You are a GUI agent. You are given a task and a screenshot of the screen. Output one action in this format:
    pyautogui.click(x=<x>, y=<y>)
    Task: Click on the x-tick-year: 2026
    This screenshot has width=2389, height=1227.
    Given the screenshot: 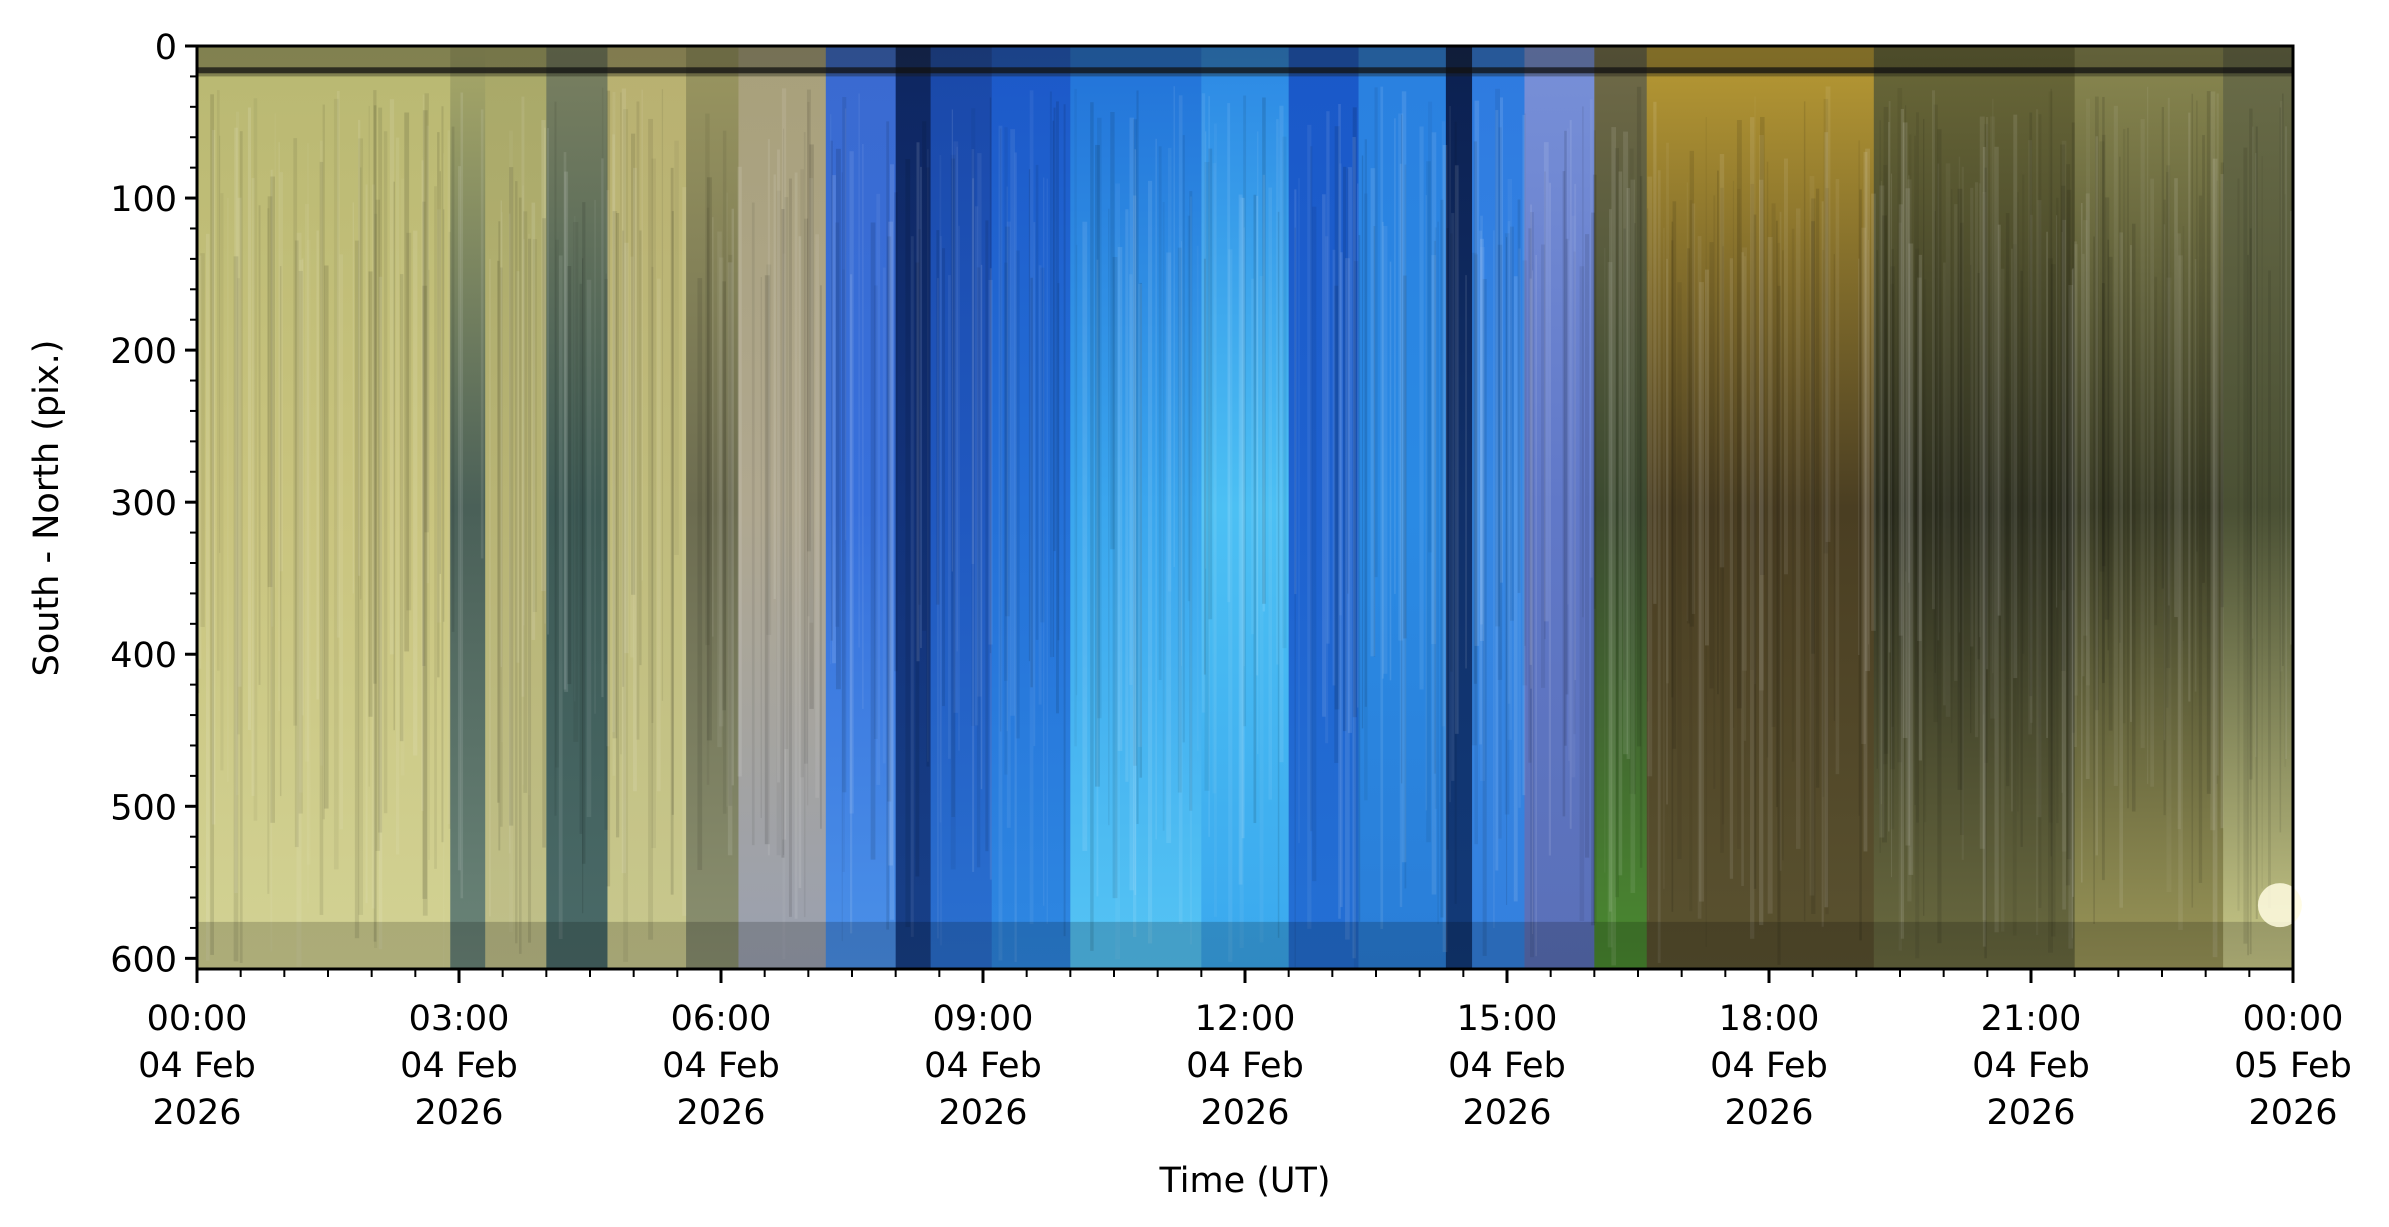 What is the action you would take?
    pyautogui.click(x=1768, y=1113)
    